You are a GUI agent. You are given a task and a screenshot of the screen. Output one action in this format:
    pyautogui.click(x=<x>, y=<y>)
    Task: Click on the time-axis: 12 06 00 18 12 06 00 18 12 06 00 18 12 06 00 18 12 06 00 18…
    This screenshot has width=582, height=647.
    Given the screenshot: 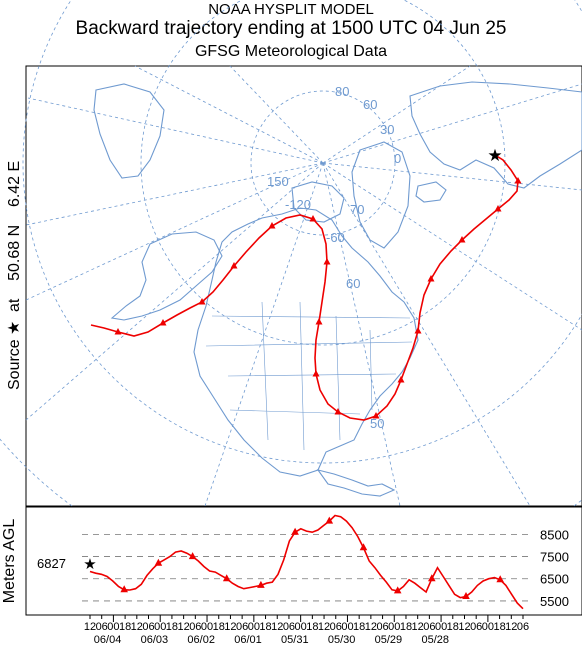 What is the action you would take?
    pyautogui.click(x=306, y=630)
    